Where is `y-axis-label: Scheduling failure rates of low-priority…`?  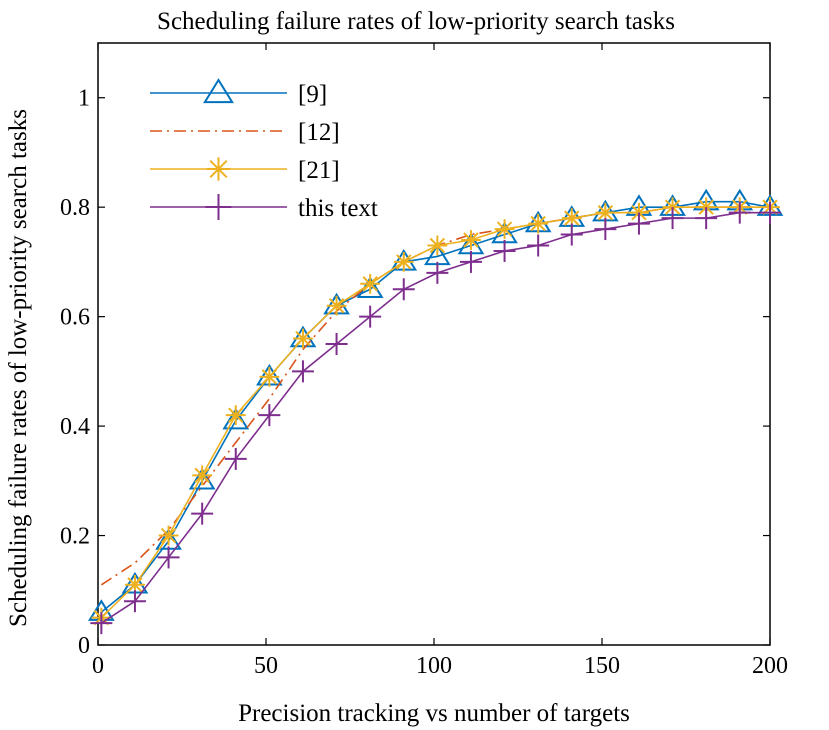 y-axis-label: Scheduling failure rates of low-priority… is located at coordinates (18, 368).